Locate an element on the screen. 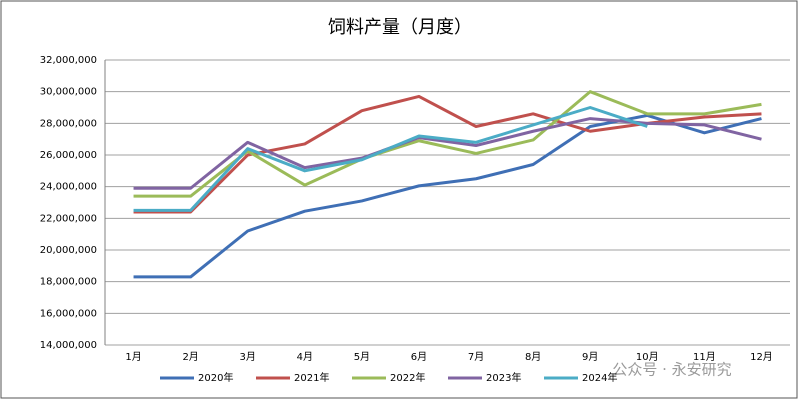 The image size is (798, 400). x-tick-label: 1月 is located at coordinates (133, 357).